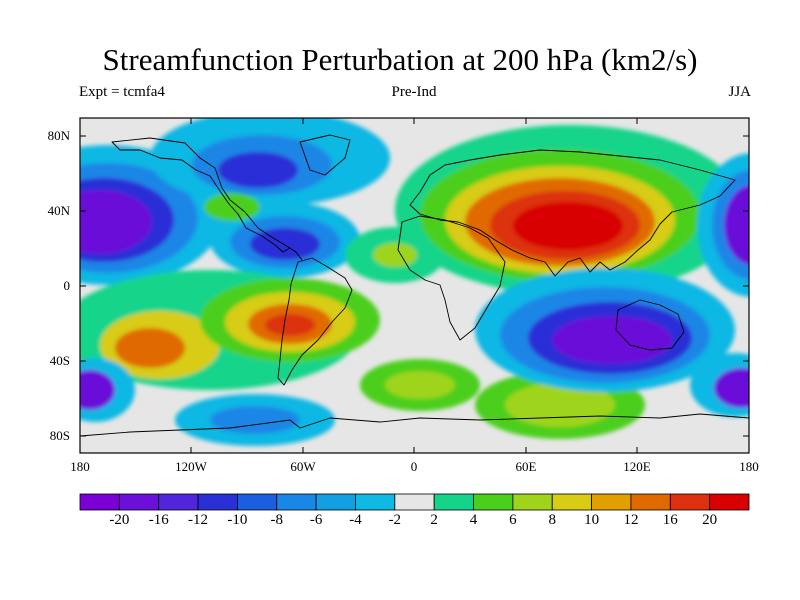  What do you see at coordinates (207, 199) in the screenshot?
I see `coast-north-america` at bounding box center [207, 199].